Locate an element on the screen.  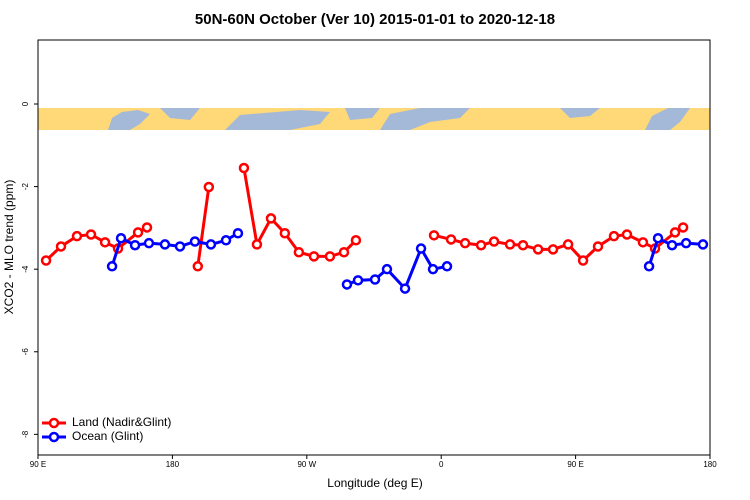
x-tick-label: 90 W is located at coordinates (306, 464).